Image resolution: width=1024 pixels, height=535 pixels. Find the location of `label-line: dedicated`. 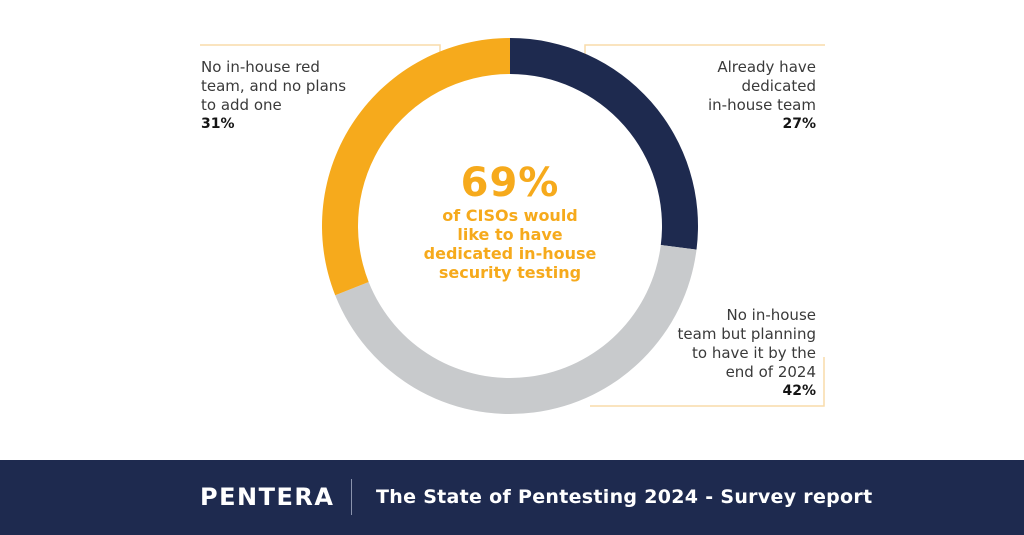

label-line: dedicated is located at coordinates (778, 86).